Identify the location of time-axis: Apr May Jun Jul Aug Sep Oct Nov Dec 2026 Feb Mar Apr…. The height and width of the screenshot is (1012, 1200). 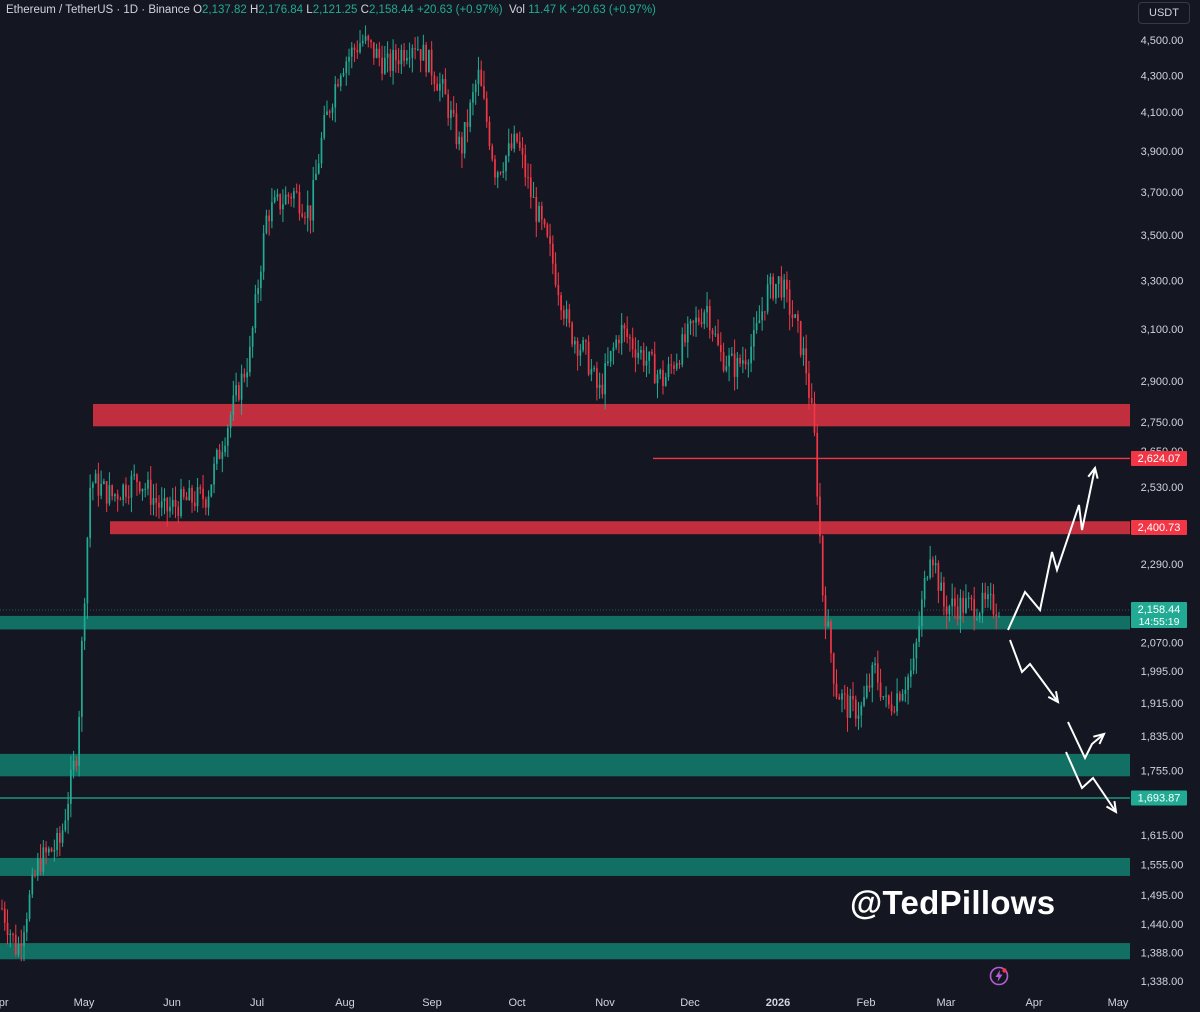
(564, 1003).